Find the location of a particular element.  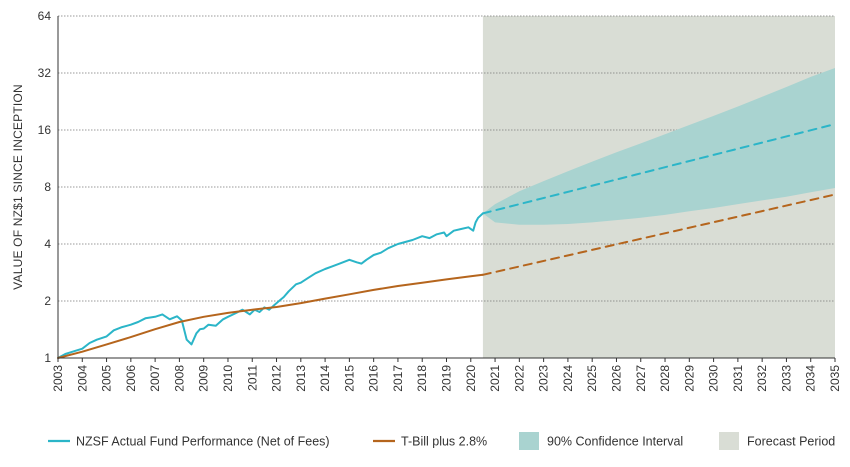

y-tick-label-1: 1 is located at coordinates (47, 358).